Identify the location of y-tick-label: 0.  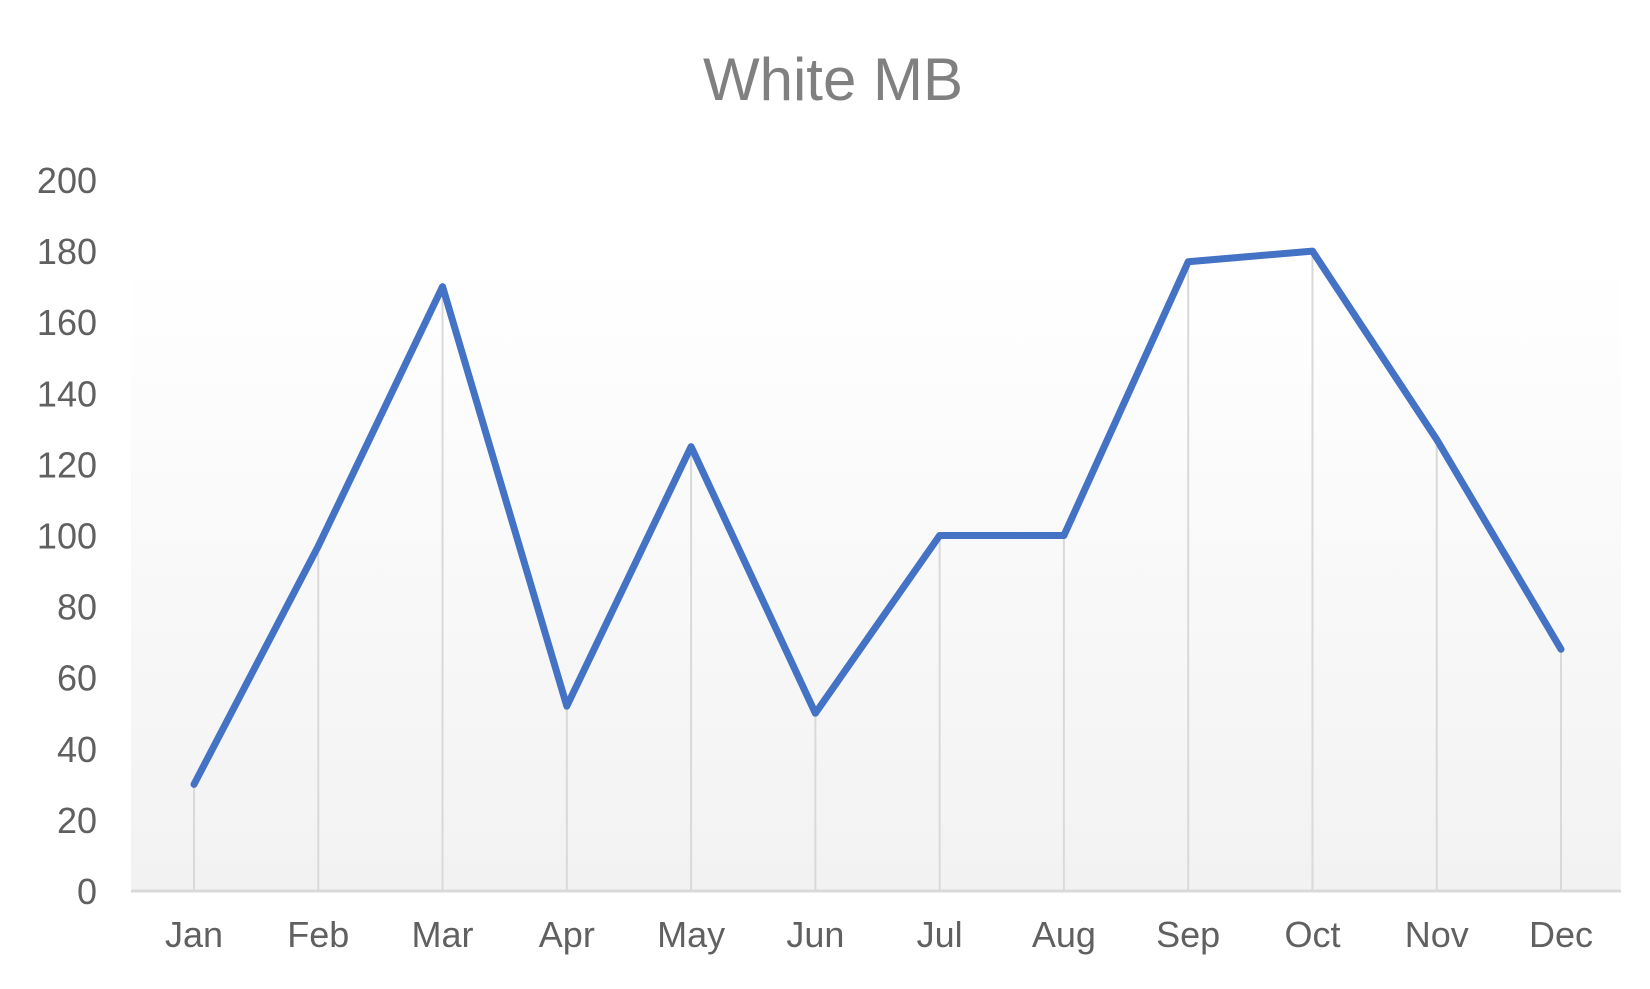
(87, 891).